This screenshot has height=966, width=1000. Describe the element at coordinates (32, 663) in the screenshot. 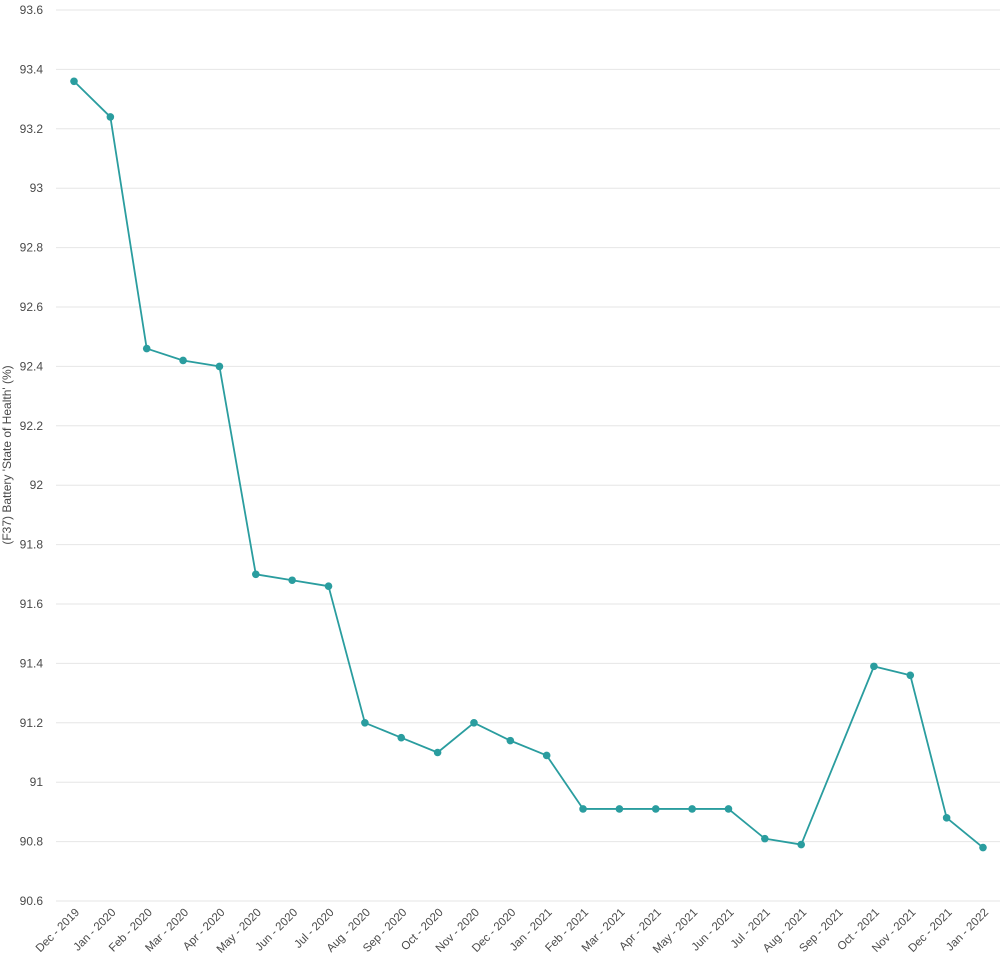

I see `y-tick-label: 91.4` at that location.